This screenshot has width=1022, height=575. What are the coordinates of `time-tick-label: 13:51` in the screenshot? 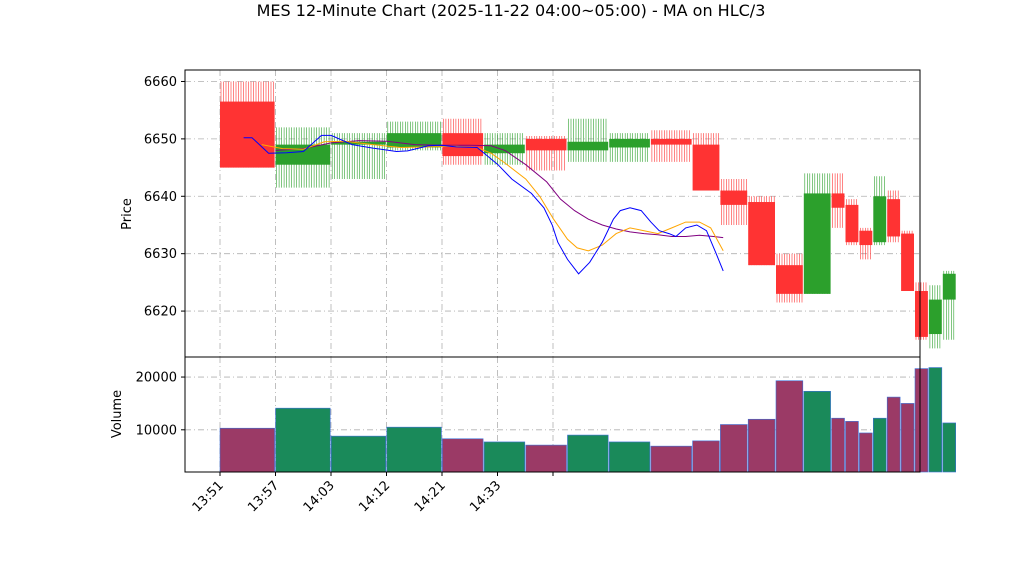 It's located at (208, 496).